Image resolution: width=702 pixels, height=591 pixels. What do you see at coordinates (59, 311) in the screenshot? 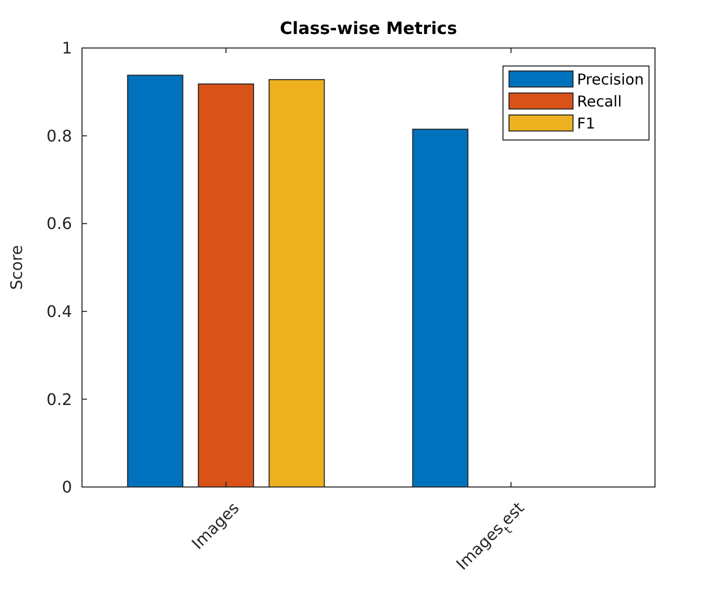
I see `y-tick-label: 0.4` at bounding box center [59, 311].